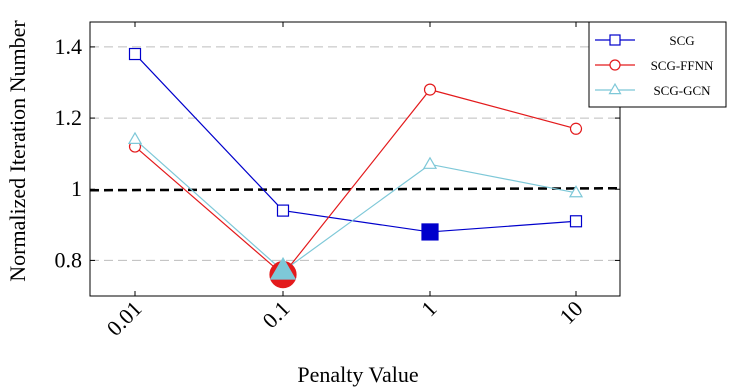  I want to click on y-tick-label-1-4: 1.4, so click(69, 46).